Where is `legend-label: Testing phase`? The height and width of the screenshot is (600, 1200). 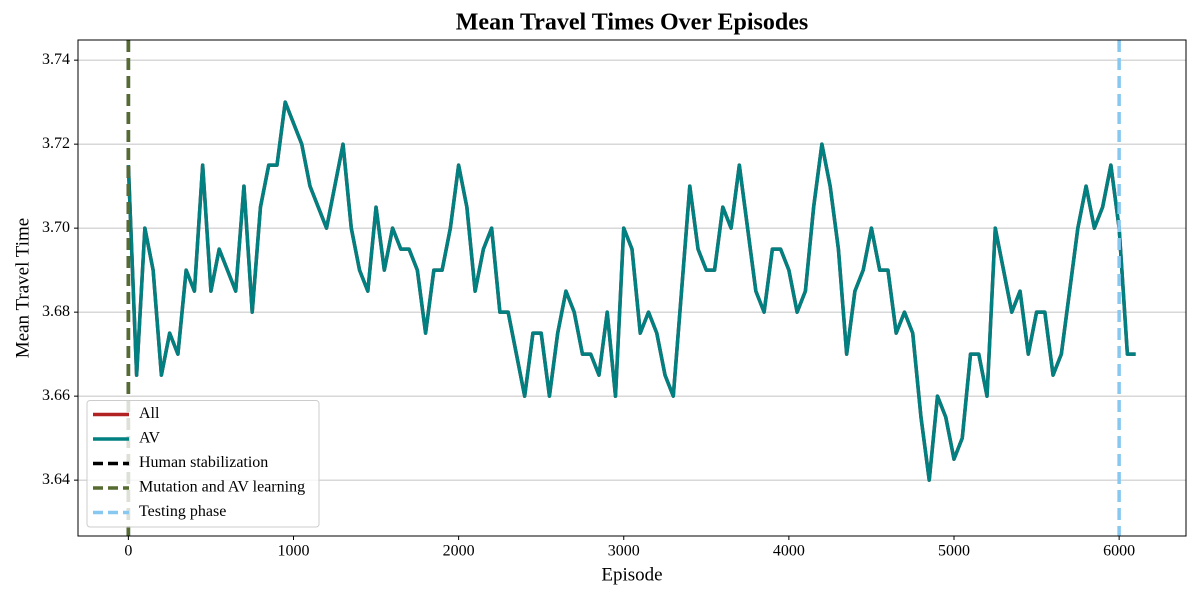
legend-label: Testing phase is located at coordinates (182, 511).